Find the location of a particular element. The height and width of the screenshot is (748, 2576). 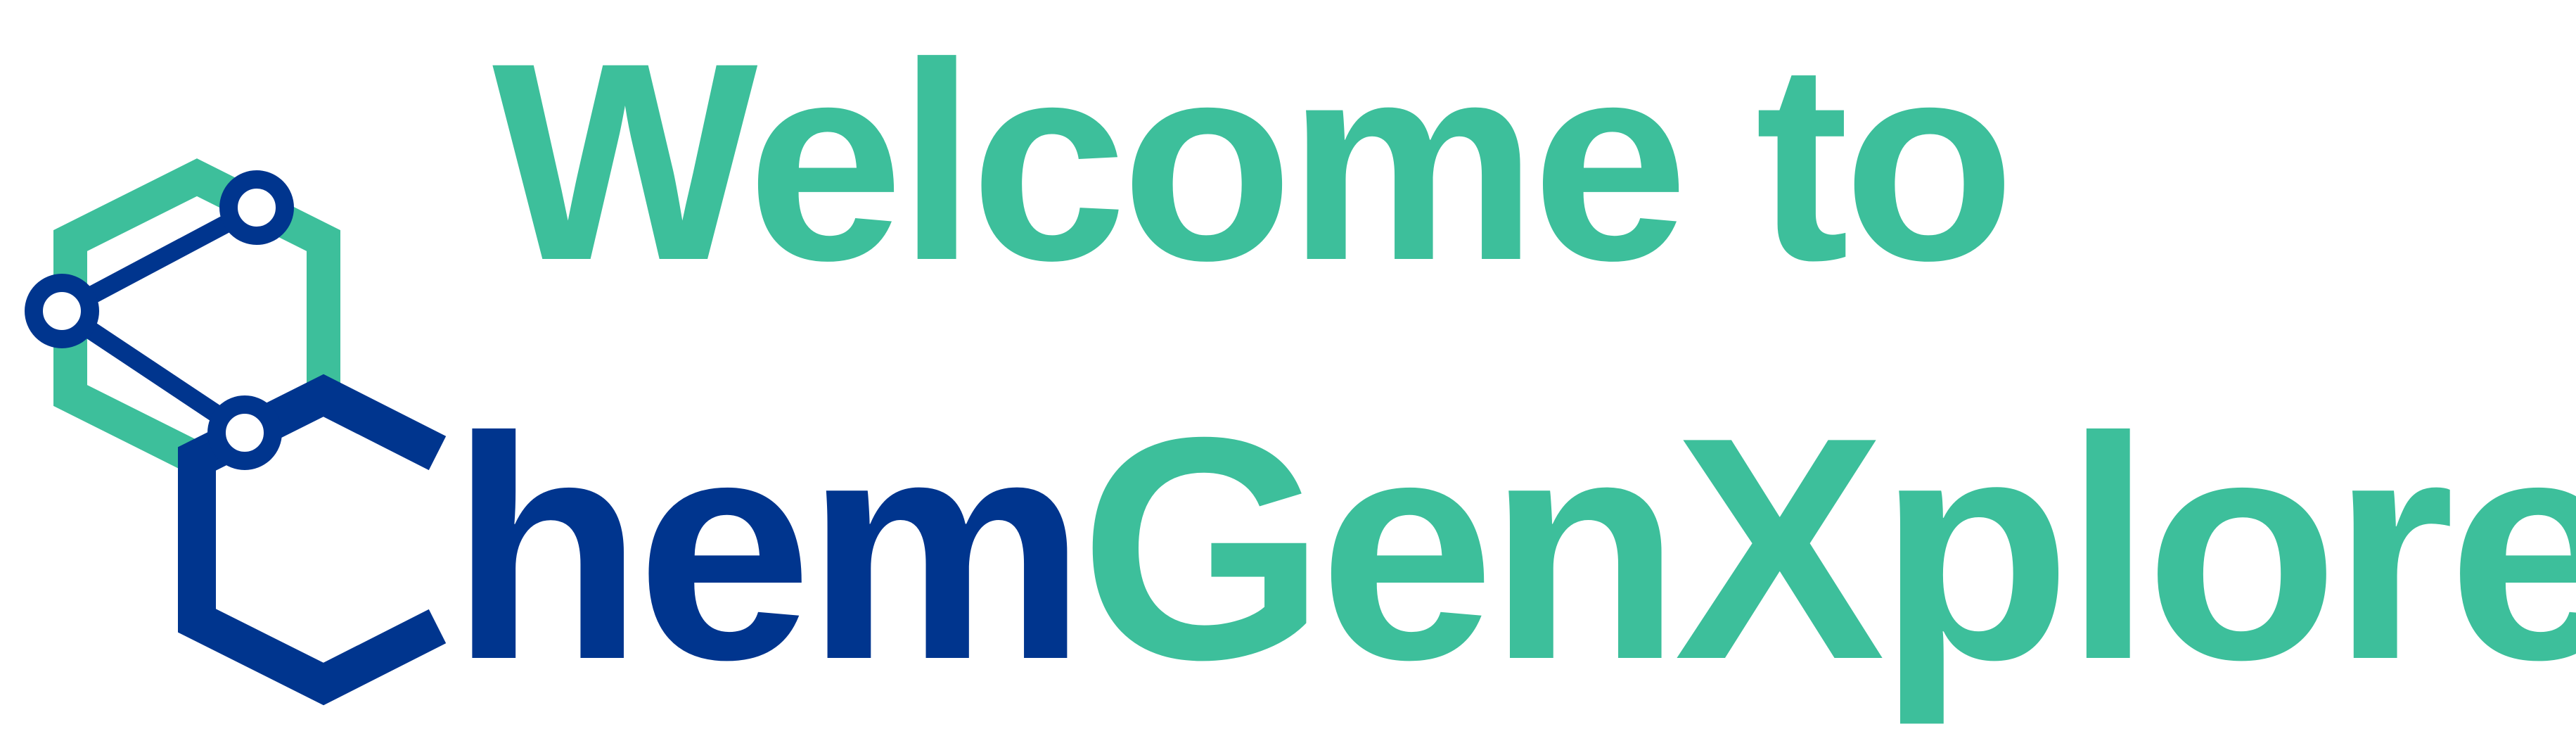

brand-chem-text: hem is located at coordinates (768, 548).